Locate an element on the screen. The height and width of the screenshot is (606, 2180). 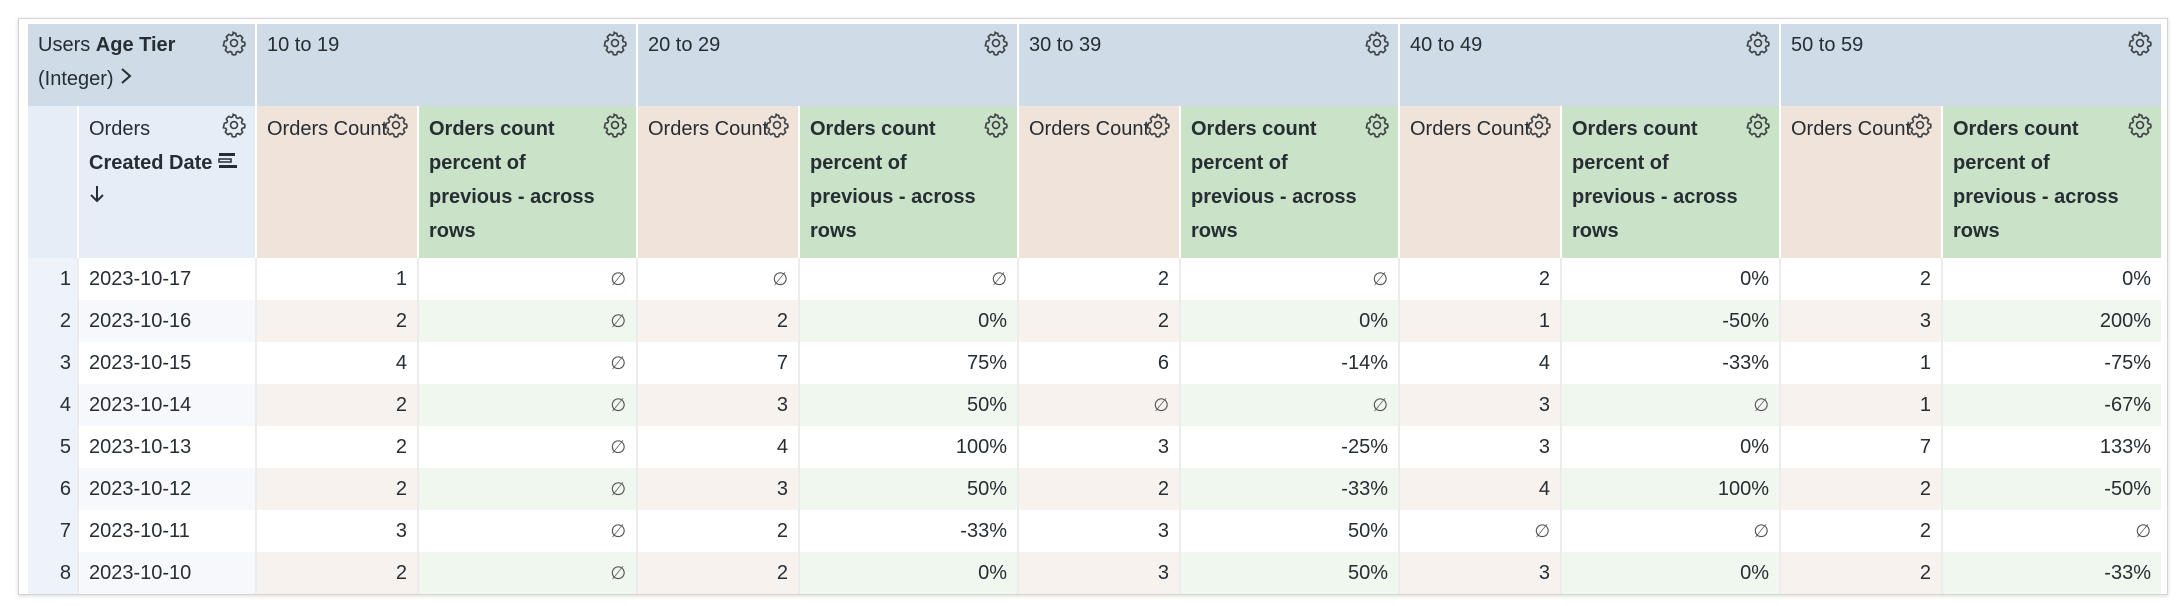
orders-count-cell: 6 is located at coordinates (1098, 363).